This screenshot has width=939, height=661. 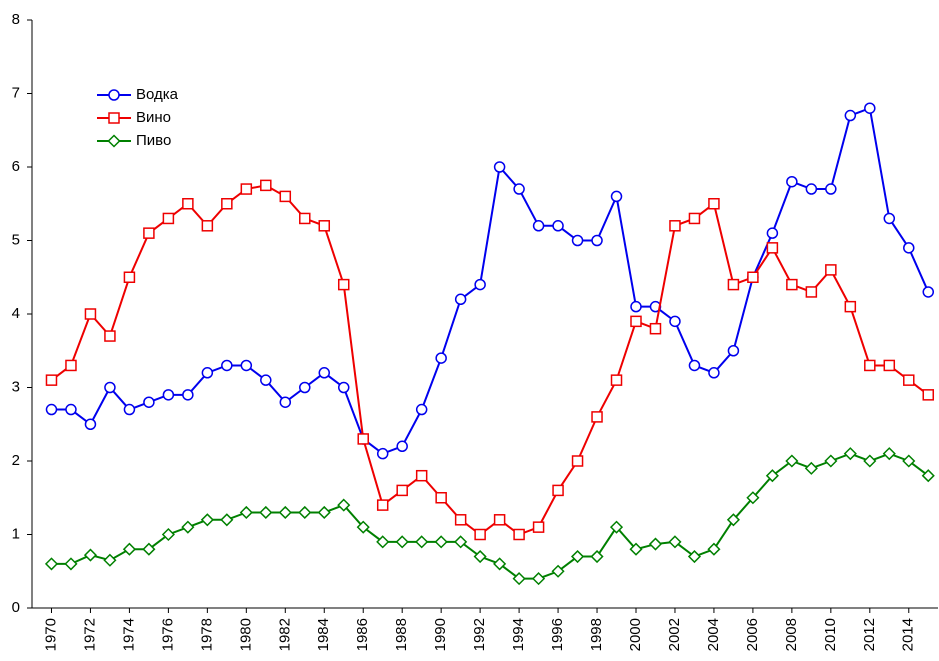 What do you see at coordinates (89, 634) in the screenshot?
I see `x-tick-label: 1972` at bounding box center [89, 634].